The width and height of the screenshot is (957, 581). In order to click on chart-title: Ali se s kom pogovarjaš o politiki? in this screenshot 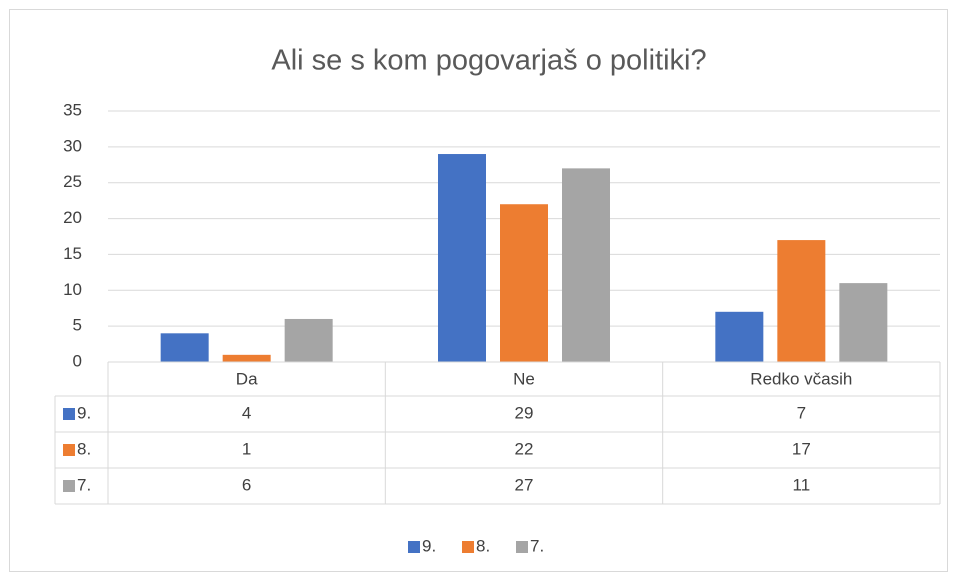, I will do `click(488, 61)`.